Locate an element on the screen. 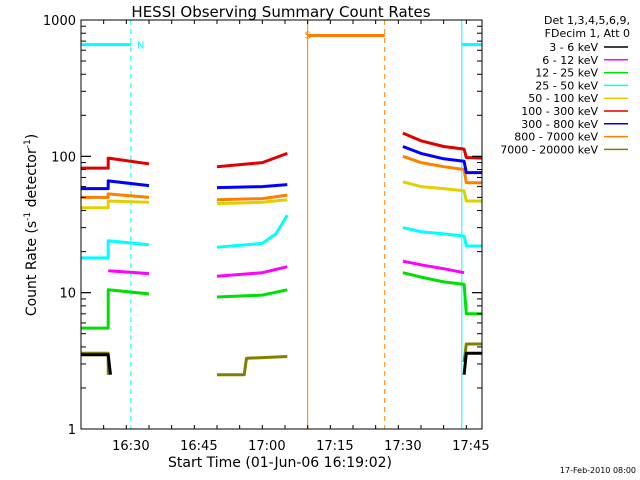  legend-label: 7000 - 20000 keV is located at coordinates (549, 149).